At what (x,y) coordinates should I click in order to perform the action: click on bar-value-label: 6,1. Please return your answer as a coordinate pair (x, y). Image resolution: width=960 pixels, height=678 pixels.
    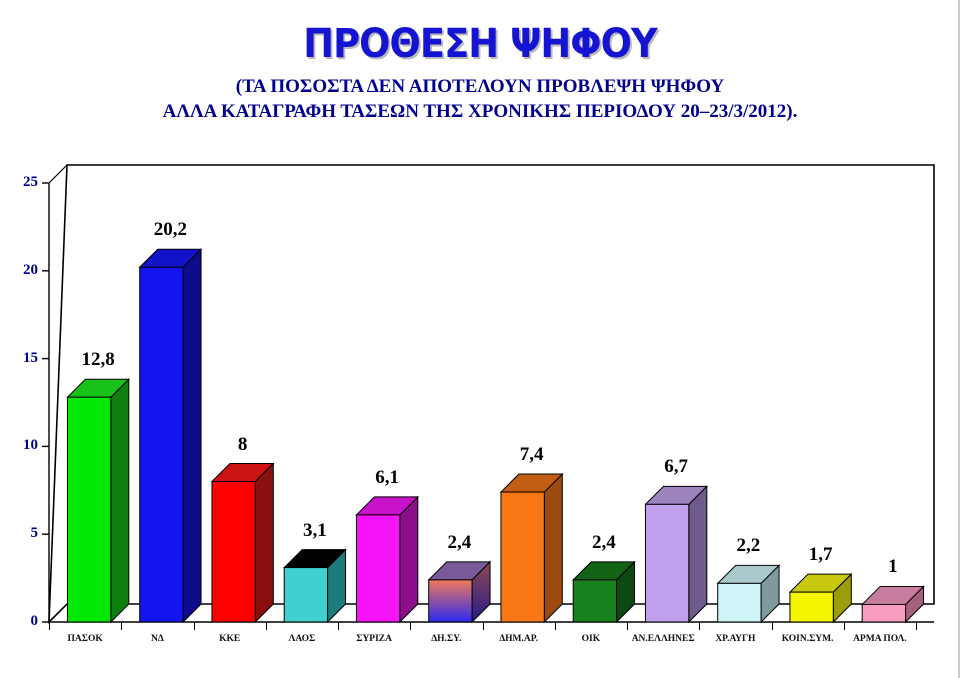
    Looking at the image, I should click on (387, 477).